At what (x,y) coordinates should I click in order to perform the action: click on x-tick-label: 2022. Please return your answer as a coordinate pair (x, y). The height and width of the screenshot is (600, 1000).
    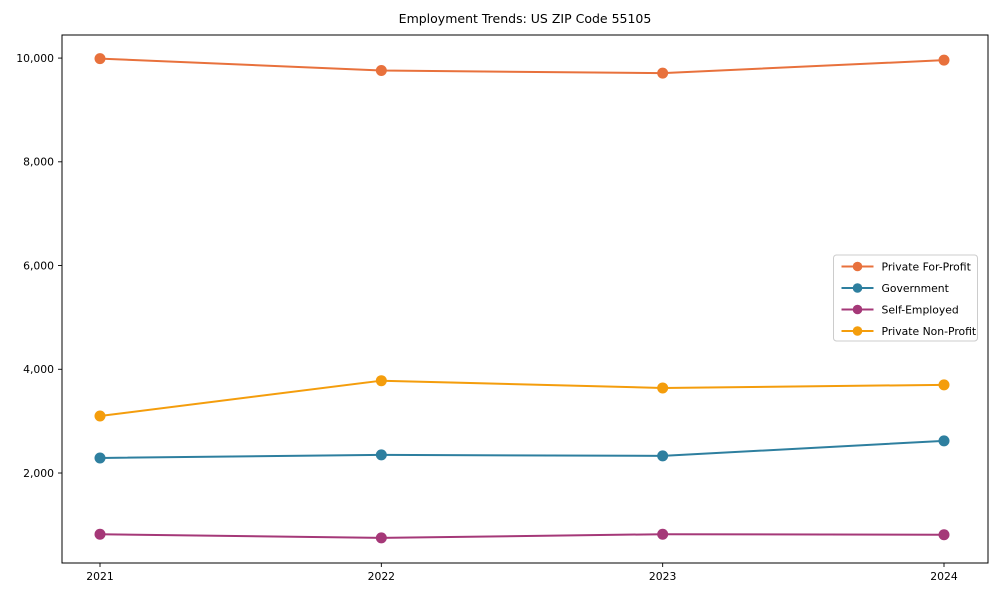
    Looking at the image, I should click on (381, 576).